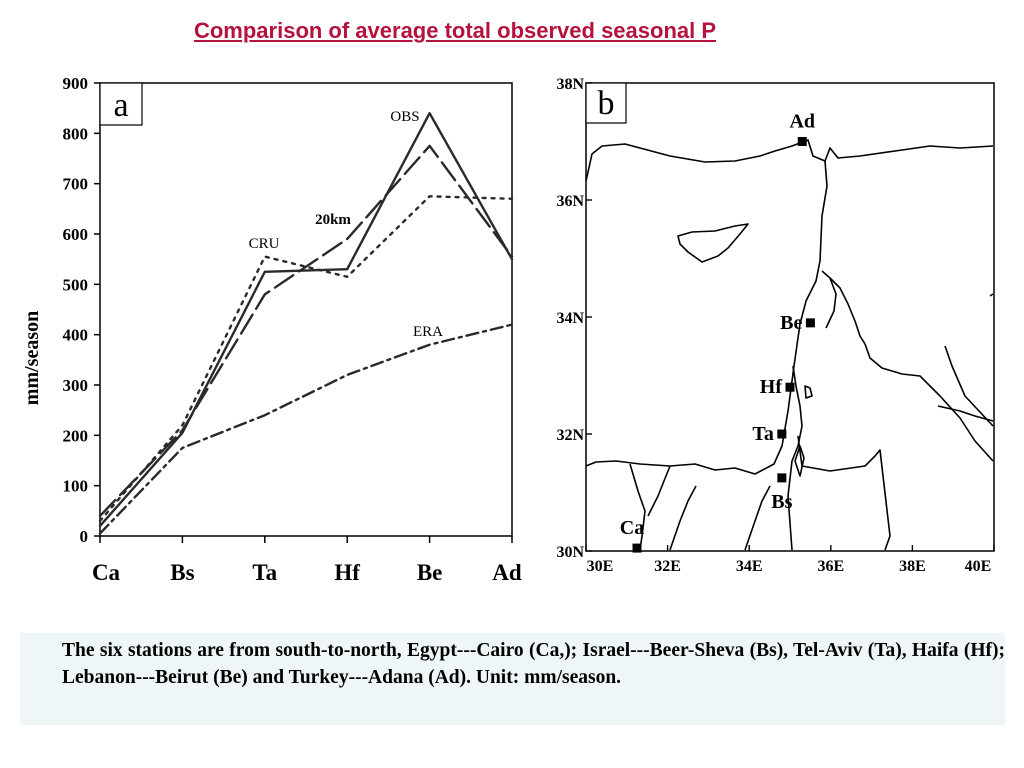 This screenshot has width=1024, height=768. I want to click on station-markers: Ad Be Hf Ta Bs Ca, so click(717, 332).